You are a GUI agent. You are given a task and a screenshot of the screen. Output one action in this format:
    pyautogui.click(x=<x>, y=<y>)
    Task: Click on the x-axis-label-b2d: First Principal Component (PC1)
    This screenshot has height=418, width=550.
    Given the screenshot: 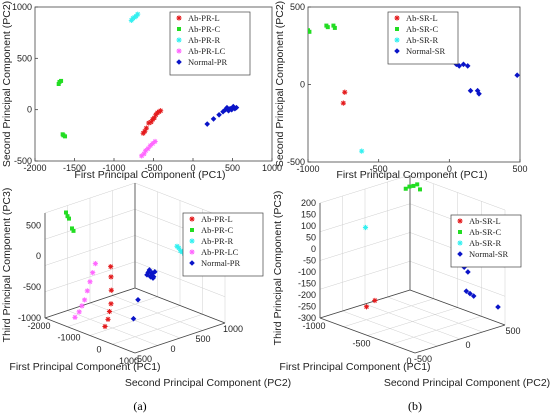 What is the action you would take?
    pyautogui.click(x=411, y=175)
    